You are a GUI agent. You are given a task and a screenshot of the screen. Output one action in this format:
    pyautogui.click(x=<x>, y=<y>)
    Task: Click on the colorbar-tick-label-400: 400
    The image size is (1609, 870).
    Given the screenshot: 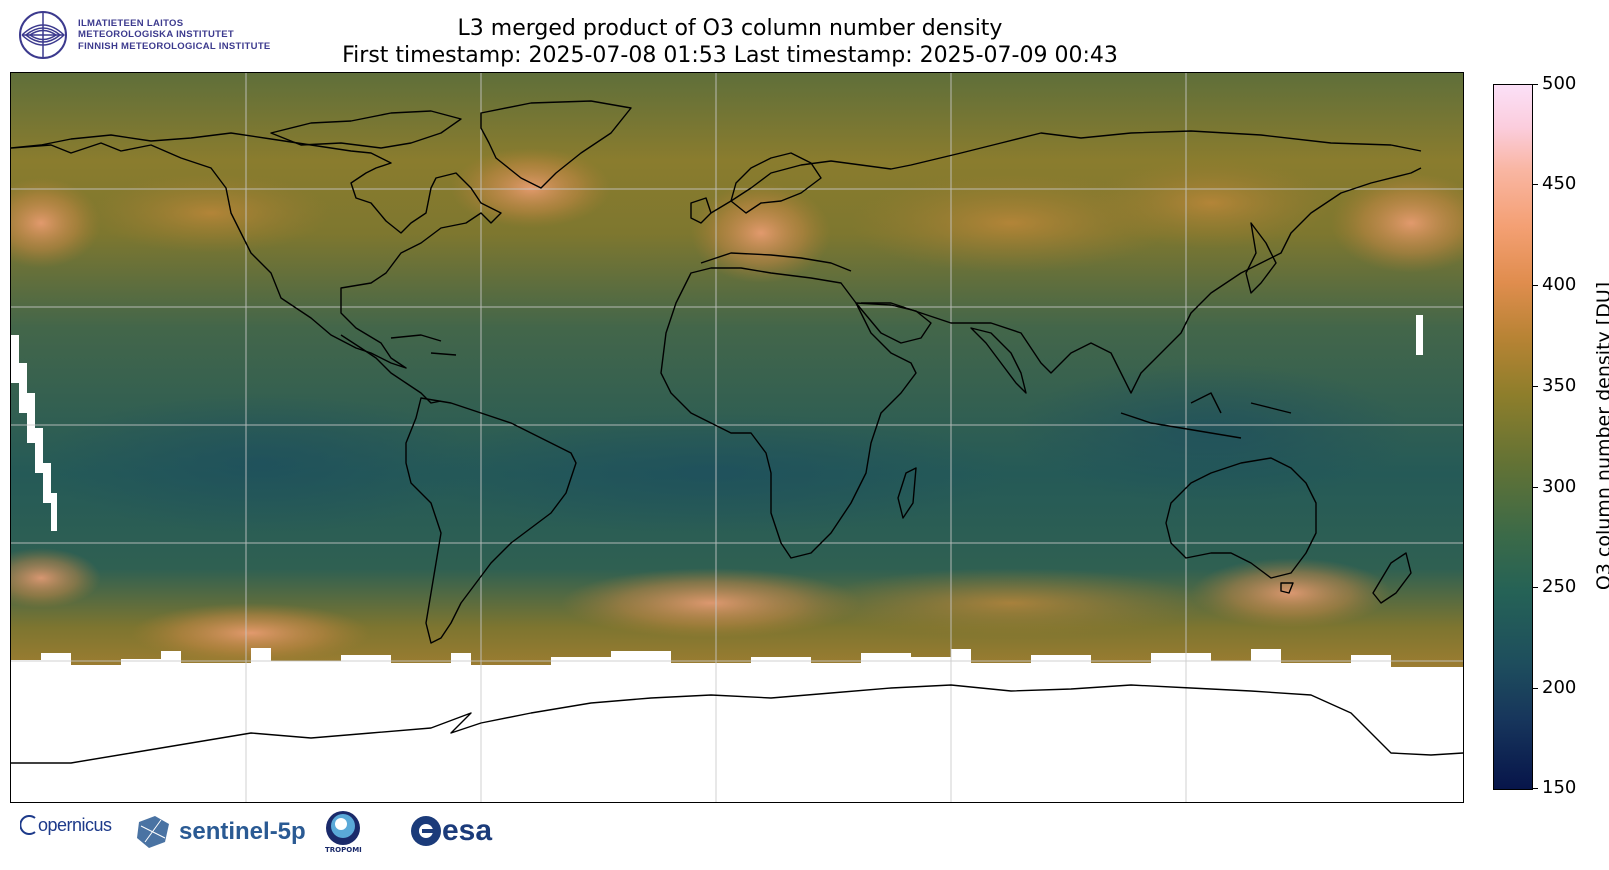 What is the action you would take?
    pyautogui.click(x=1559, y=284)
    